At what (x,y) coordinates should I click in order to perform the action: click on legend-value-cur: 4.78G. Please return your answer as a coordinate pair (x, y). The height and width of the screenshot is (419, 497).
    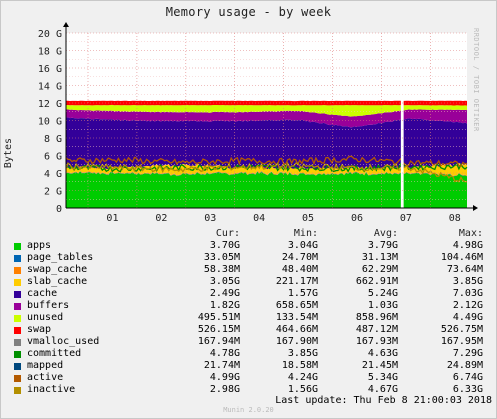
    Looking at the image, I should click on (224, 353).